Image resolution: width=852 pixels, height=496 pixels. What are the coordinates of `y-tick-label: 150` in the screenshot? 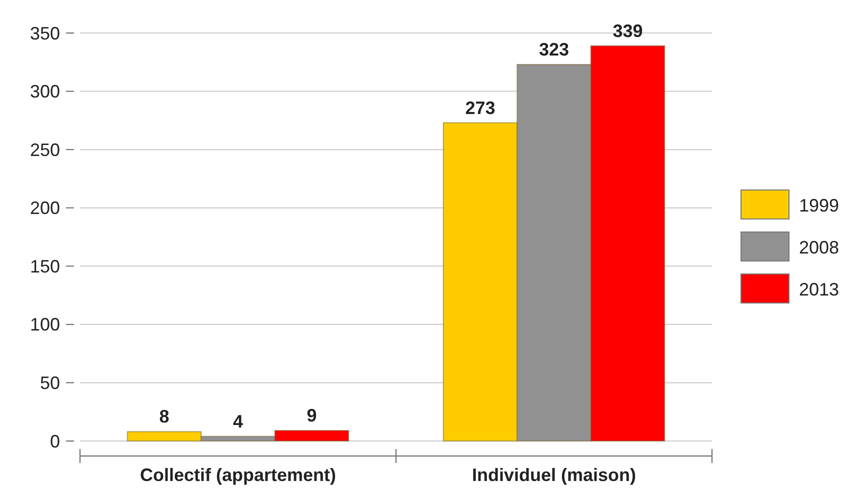 It's located at (45, 266).